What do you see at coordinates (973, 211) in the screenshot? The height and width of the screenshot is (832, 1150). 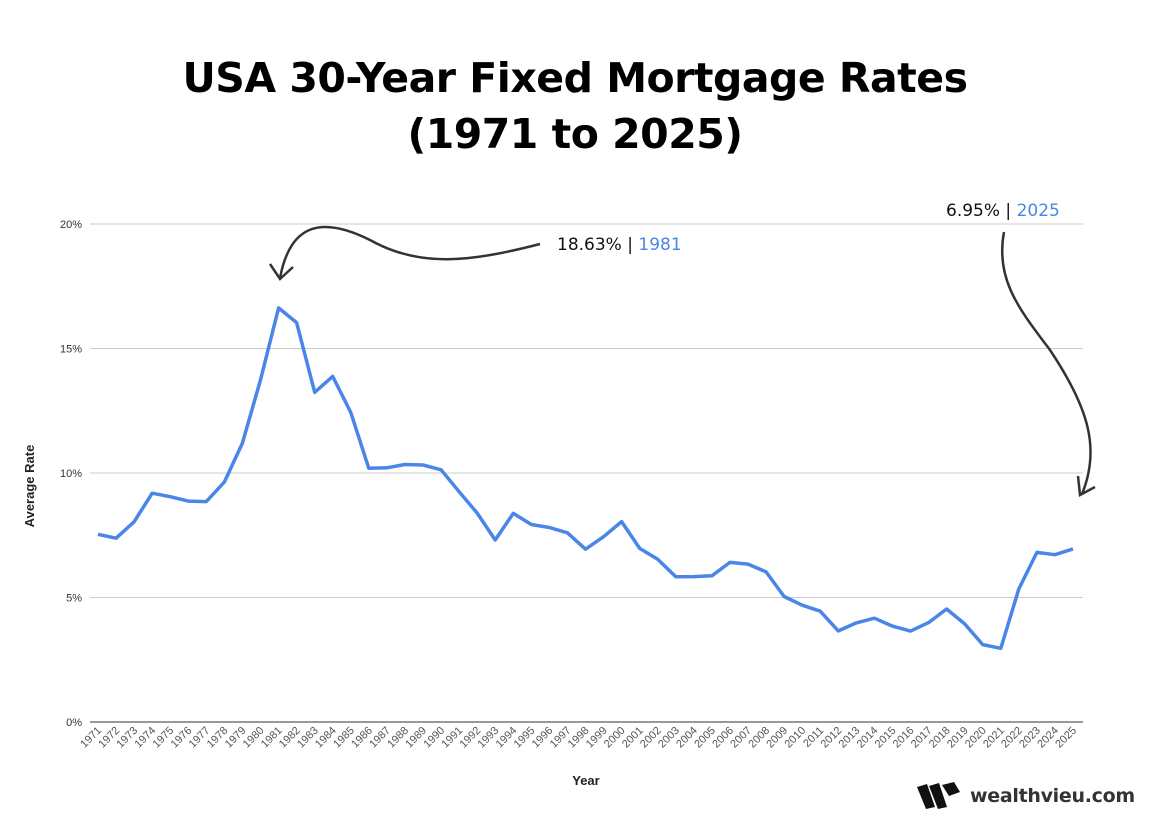 I see `annotation-value: 6.95%` at bounding box center [973, 211].